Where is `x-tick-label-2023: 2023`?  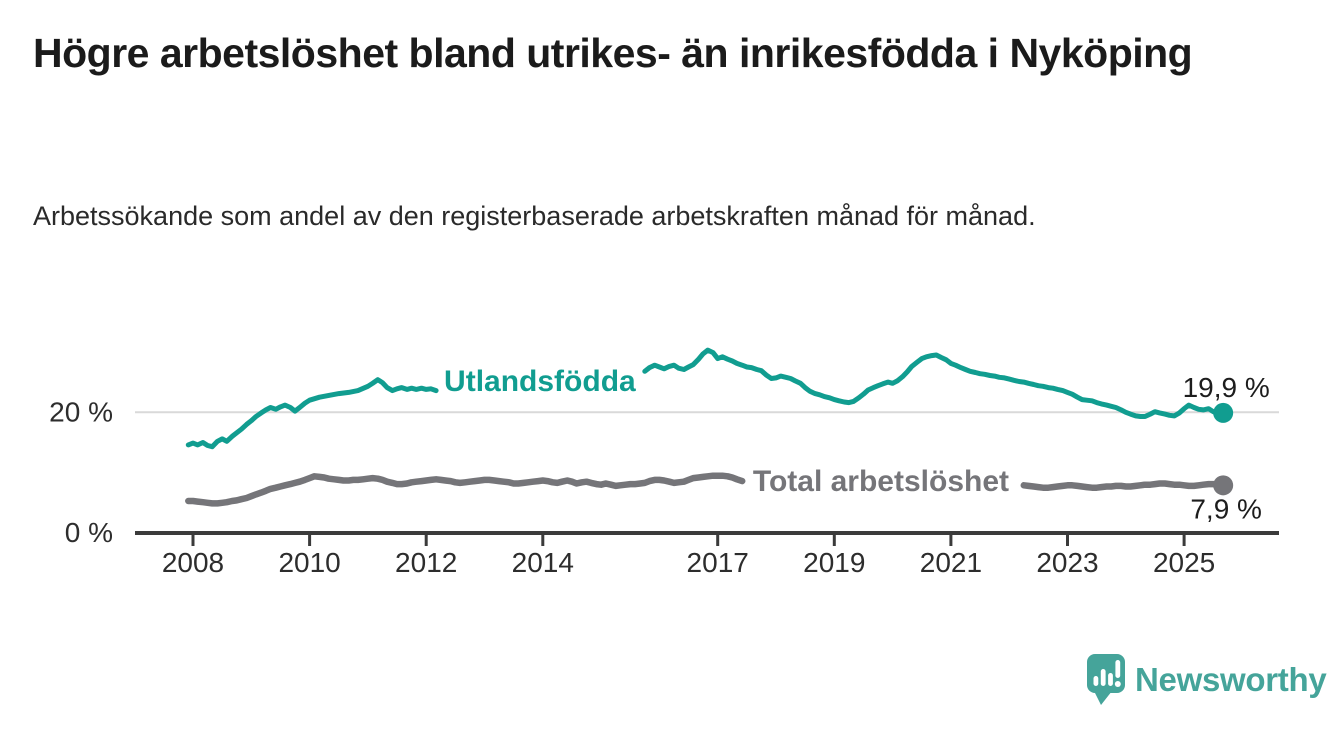 x-tick-label-2023: 2023 is located at coordinates (1067, 562).